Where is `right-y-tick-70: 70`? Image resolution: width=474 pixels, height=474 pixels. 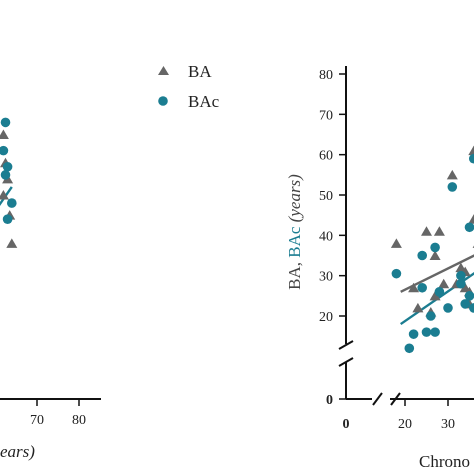 right-y-tick-70: 70 is located at coordinates (326, 115).